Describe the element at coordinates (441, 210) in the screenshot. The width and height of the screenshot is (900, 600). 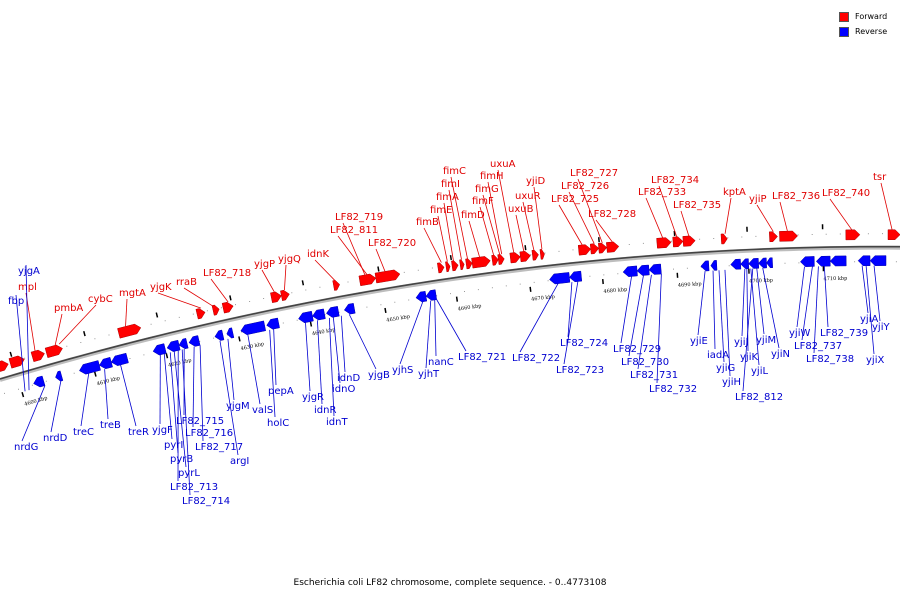
I see `forward-gene-label: fimE` at that location.